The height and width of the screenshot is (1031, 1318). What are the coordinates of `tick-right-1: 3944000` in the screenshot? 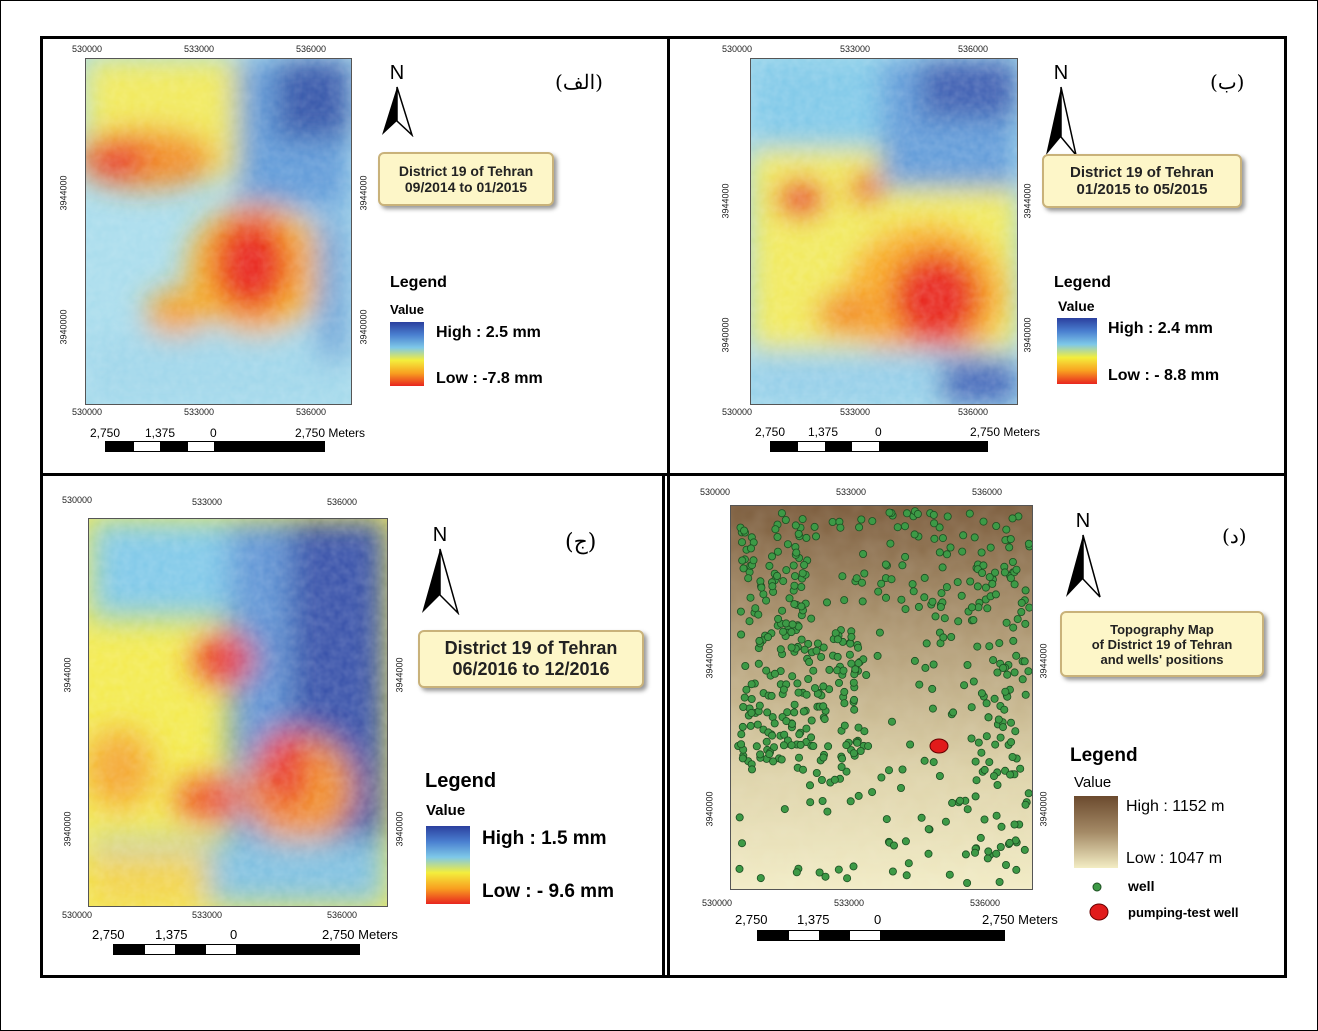 It's located at (399, 675).